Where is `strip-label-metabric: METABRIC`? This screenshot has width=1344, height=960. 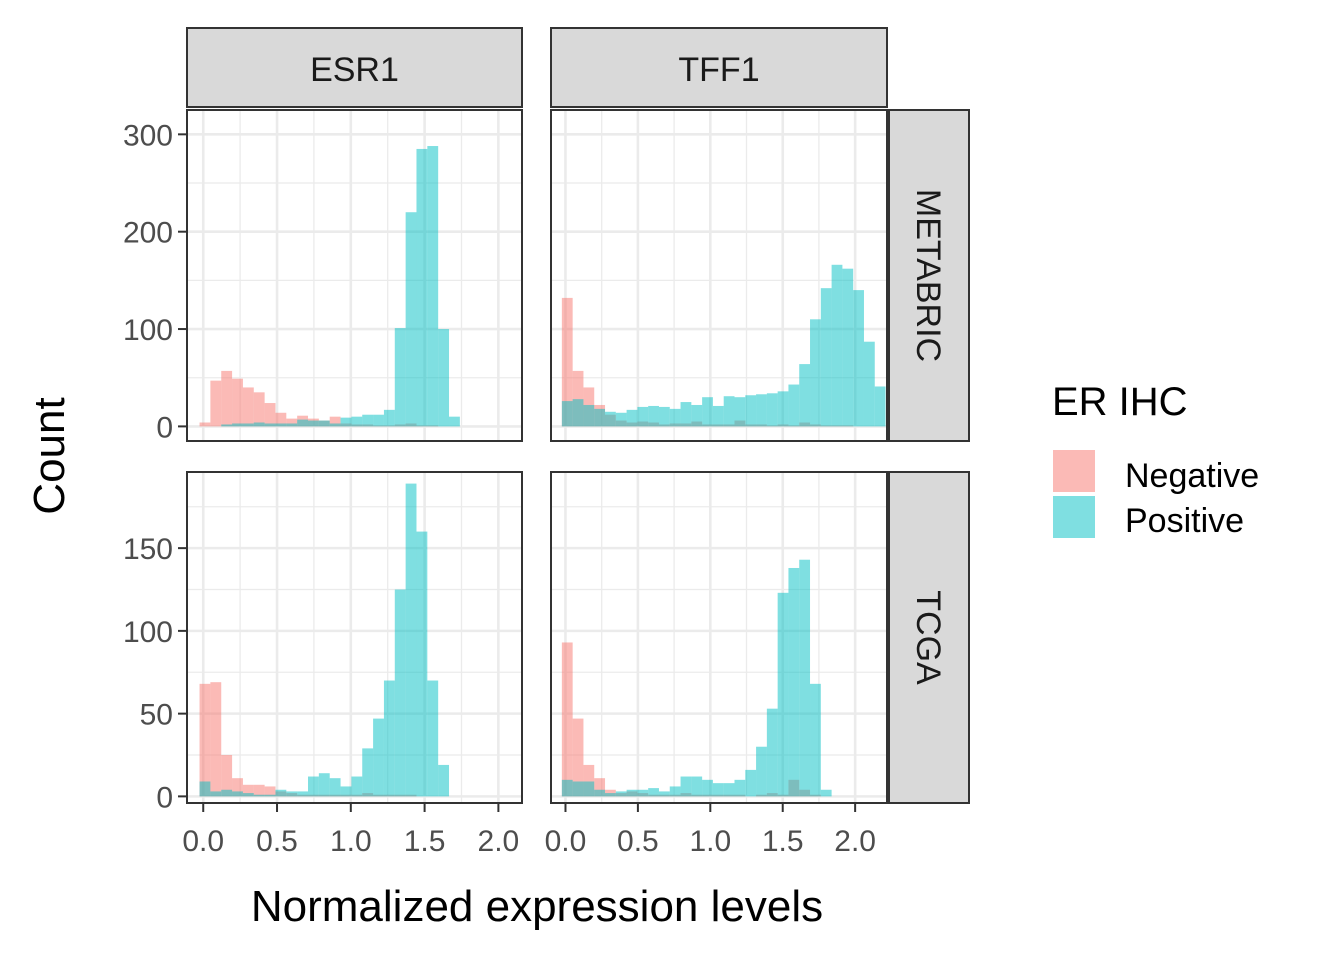 strip-label-metabric: METABRIC is located at coordinates (928, 275).